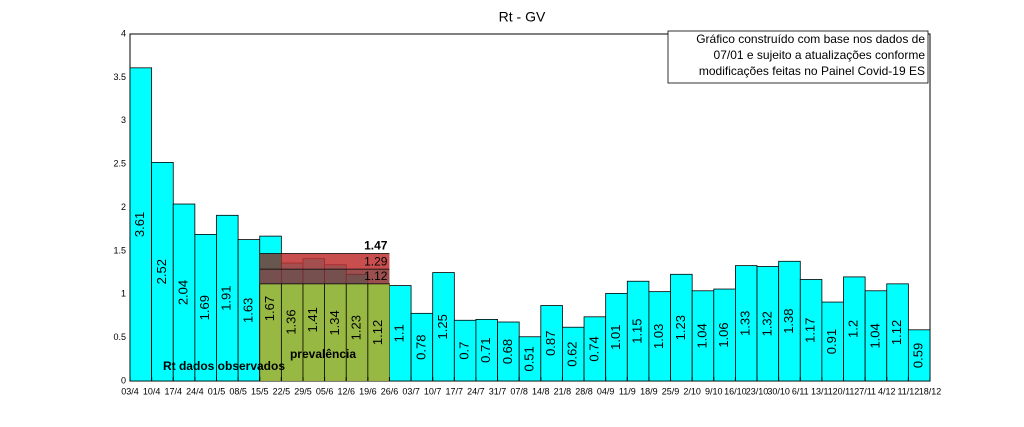  What do you see at coordinates (270, 261) in the screenshot?
I see `prevalence-top` at bounding box center [270, 261].